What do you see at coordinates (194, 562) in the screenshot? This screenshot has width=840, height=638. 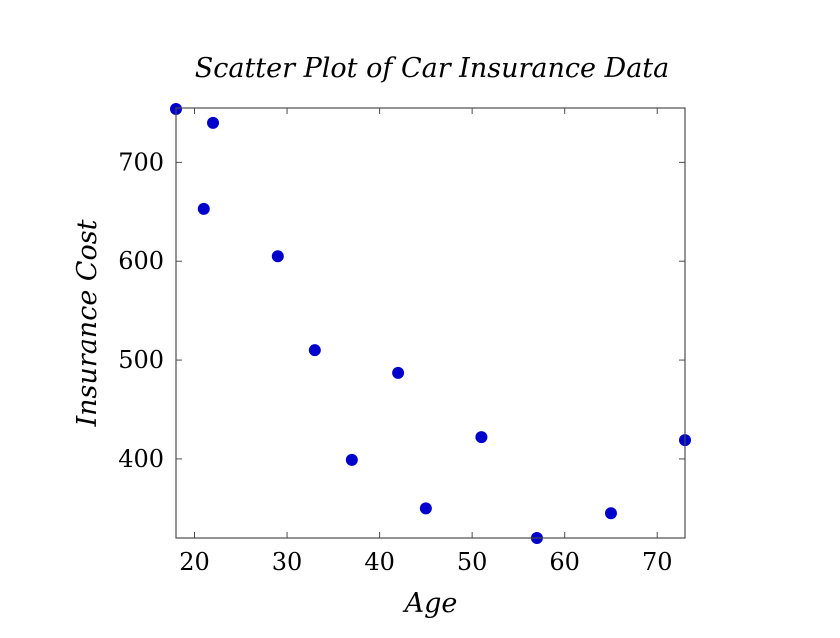 I see `x-tick-label: 20` at bounding box center [194, 562].